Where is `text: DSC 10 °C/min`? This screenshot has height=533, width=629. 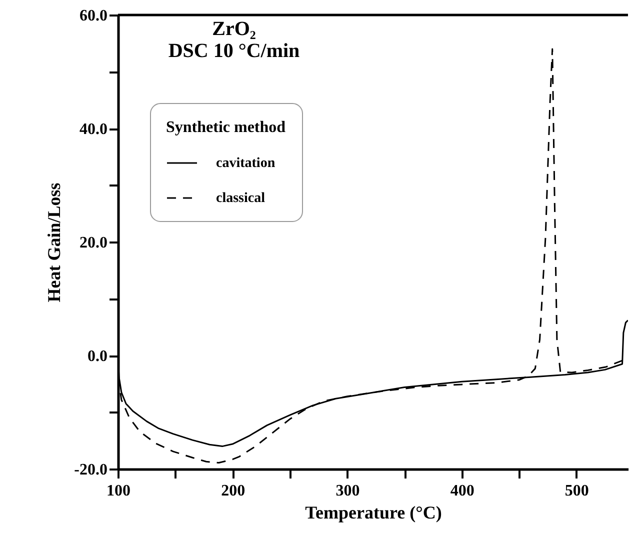 text: DSC 10 °C/min is located at coordinates (234, 51).